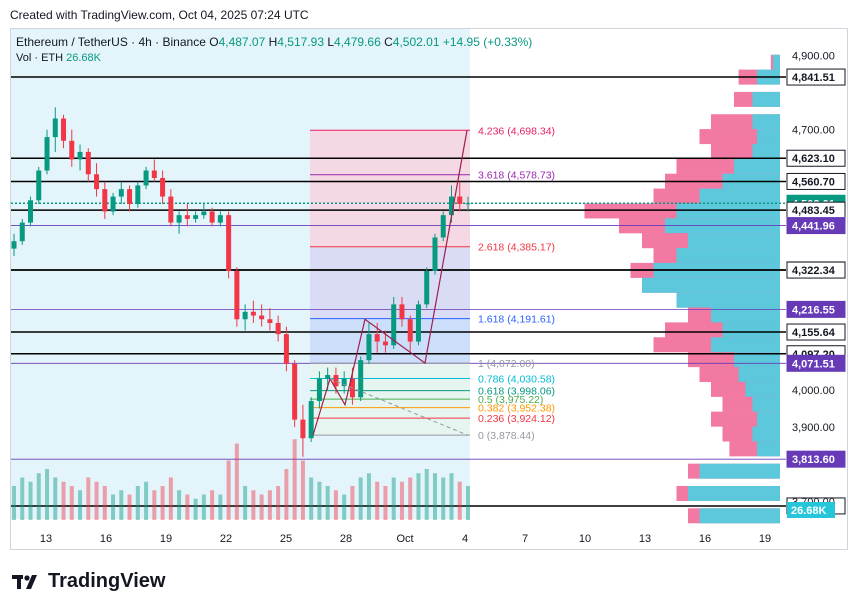 This screenshot has width=858, height=612. Describe the element at coordinates (510, 400) in the screenshot. I see `fib-level-label: 0.5 (3,975.22)` at that location.